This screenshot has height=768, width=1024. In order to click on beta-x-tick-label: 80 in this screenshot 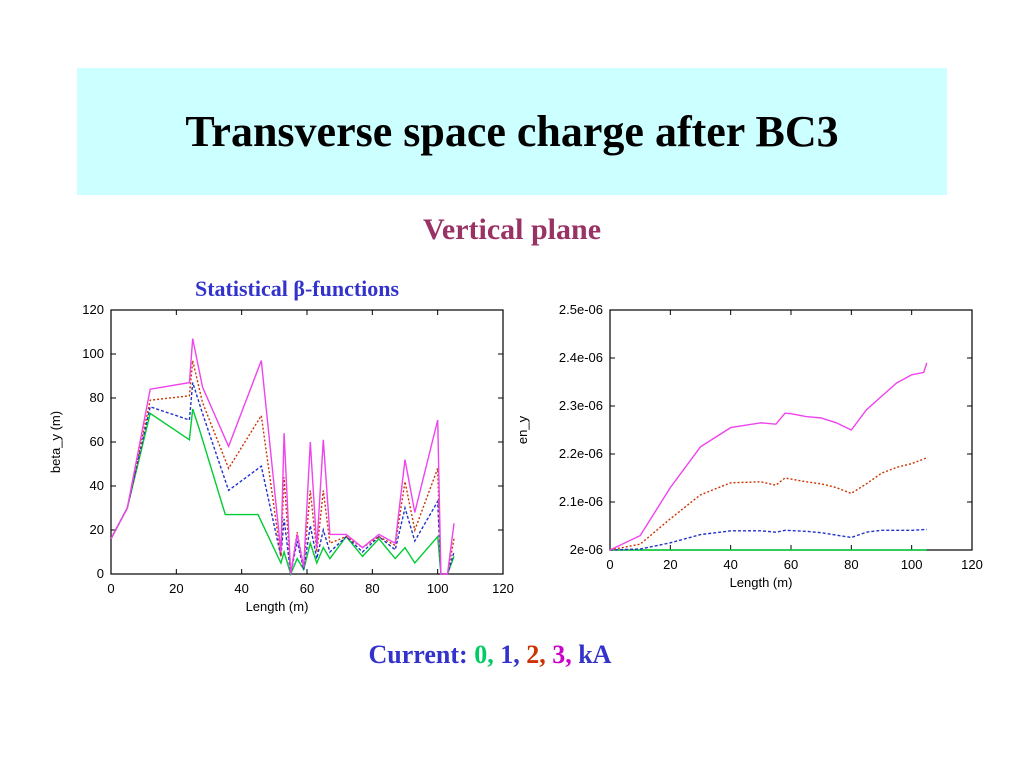, I will do `click(372, 588)`.